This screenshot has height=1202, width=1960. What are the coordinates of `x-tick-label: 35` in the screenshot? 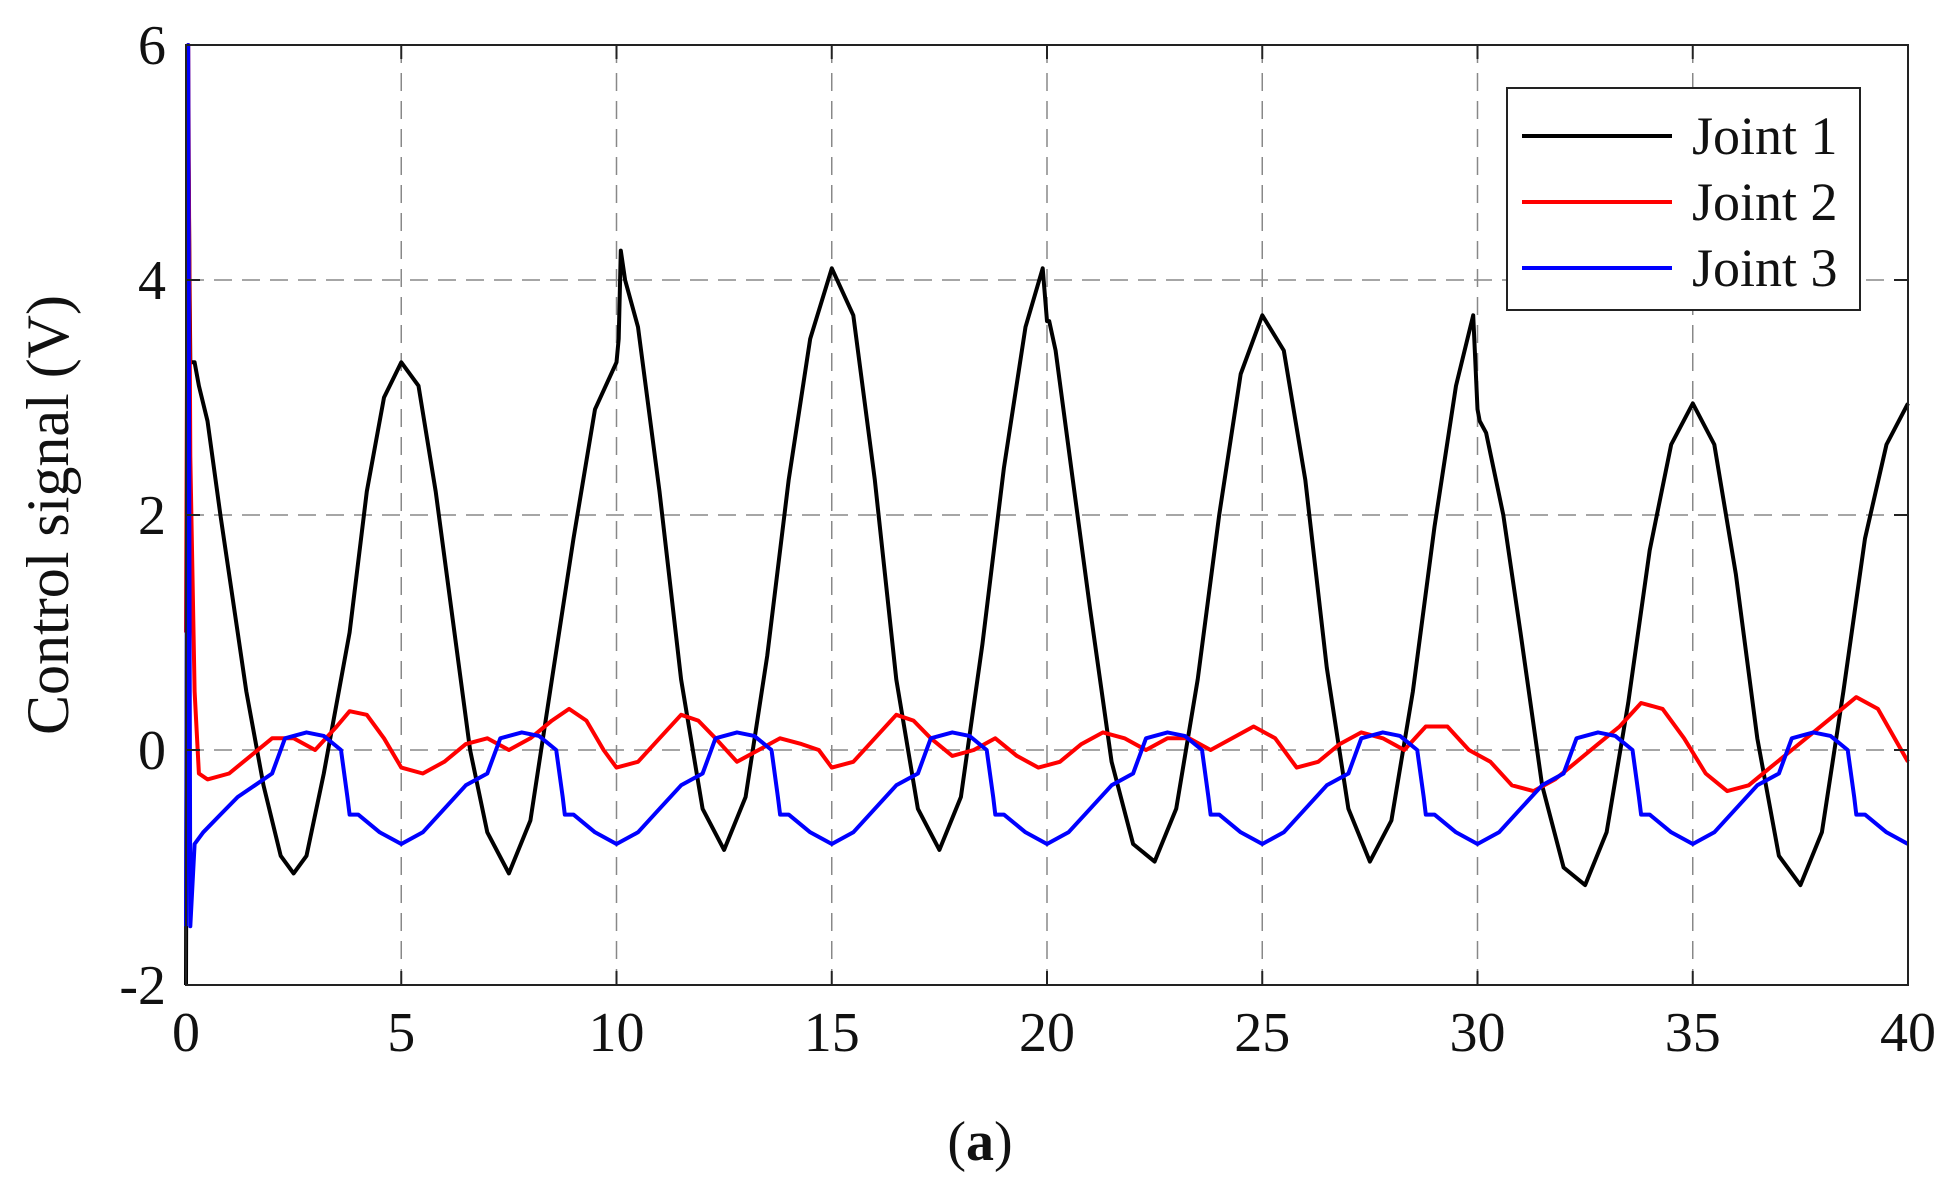 It's located at (1693, 1033).